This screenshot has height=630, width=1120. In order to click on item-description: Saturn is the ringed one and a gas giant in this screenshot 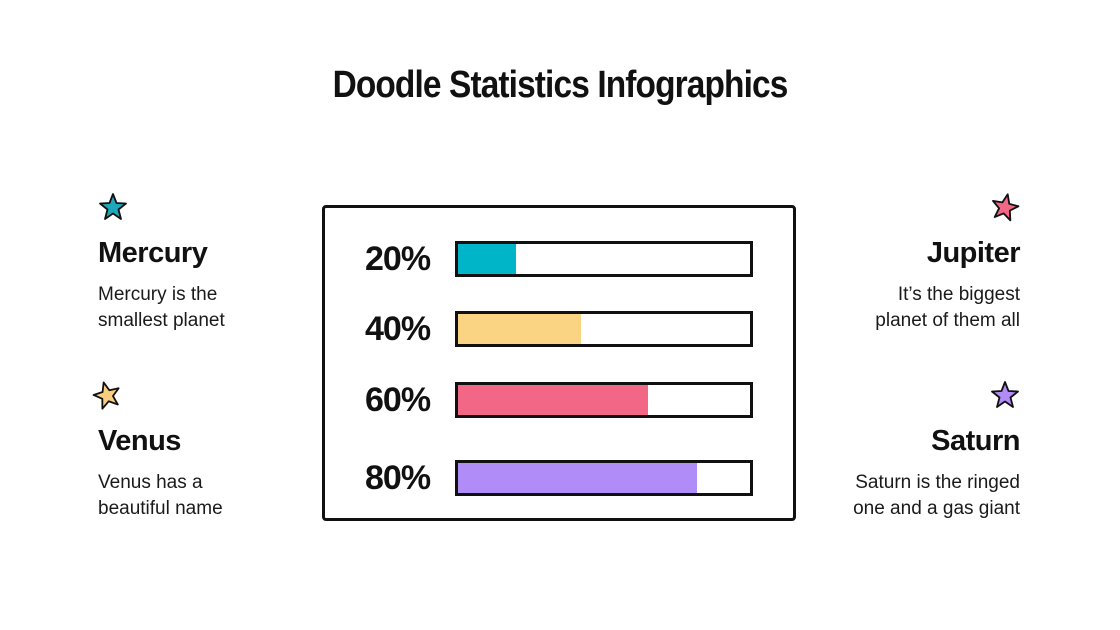, I will do `click(936, 495)`.